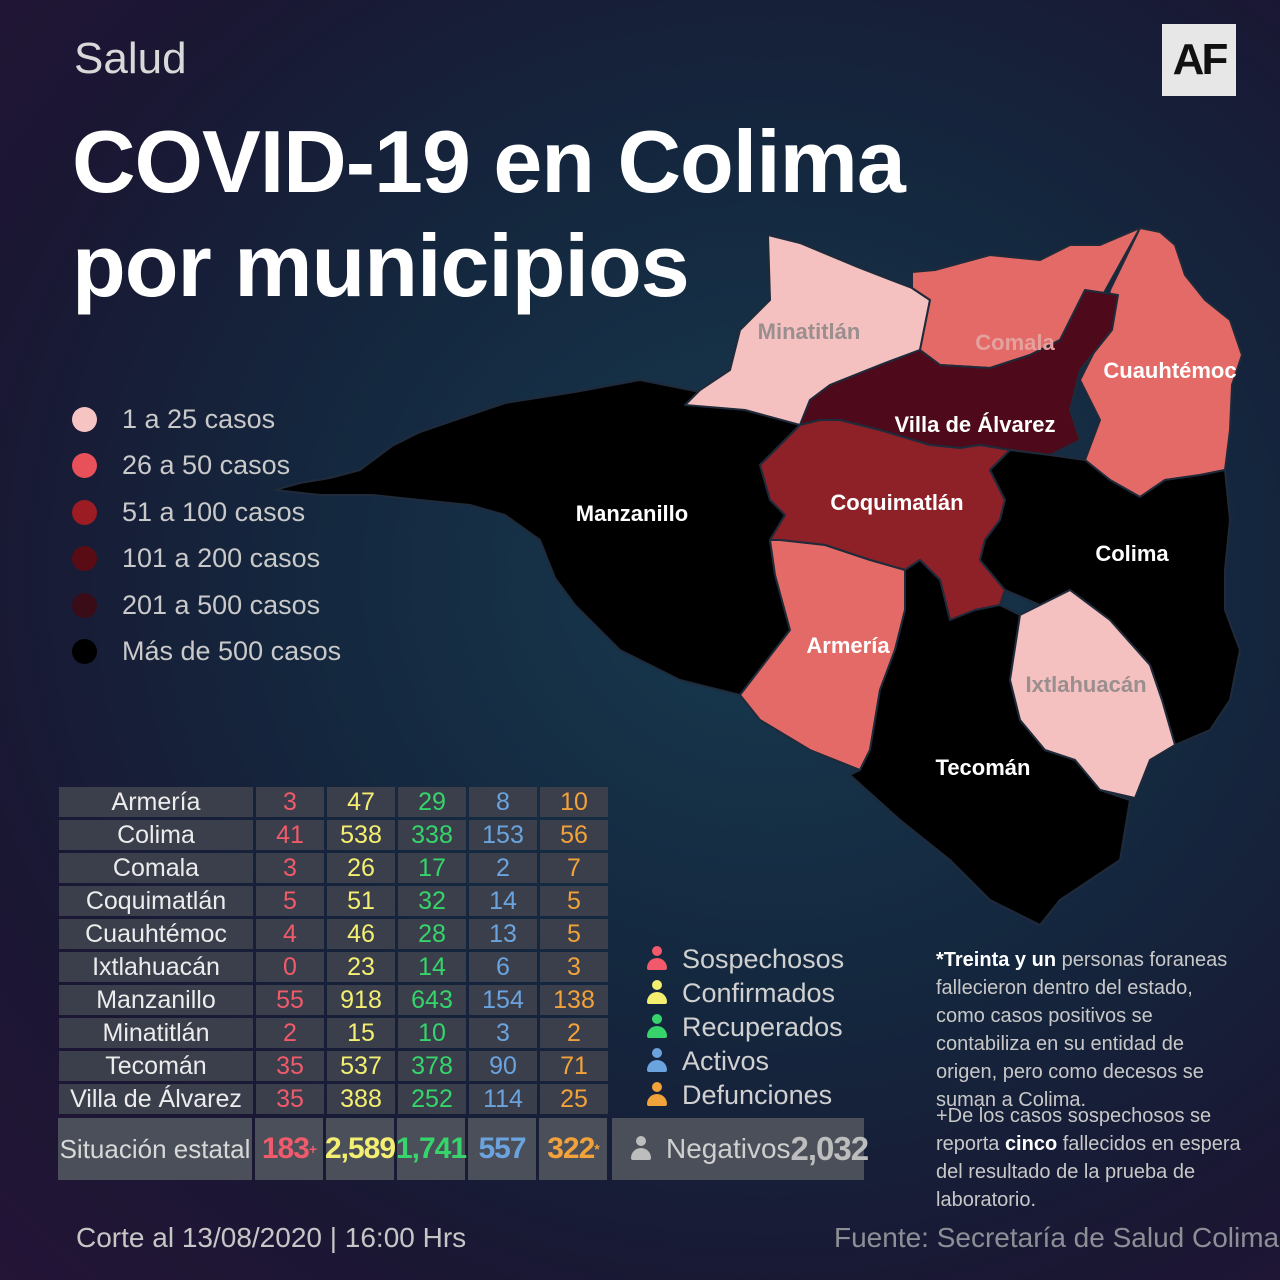  I want to click on region-manzanillo, so click(537, 537).